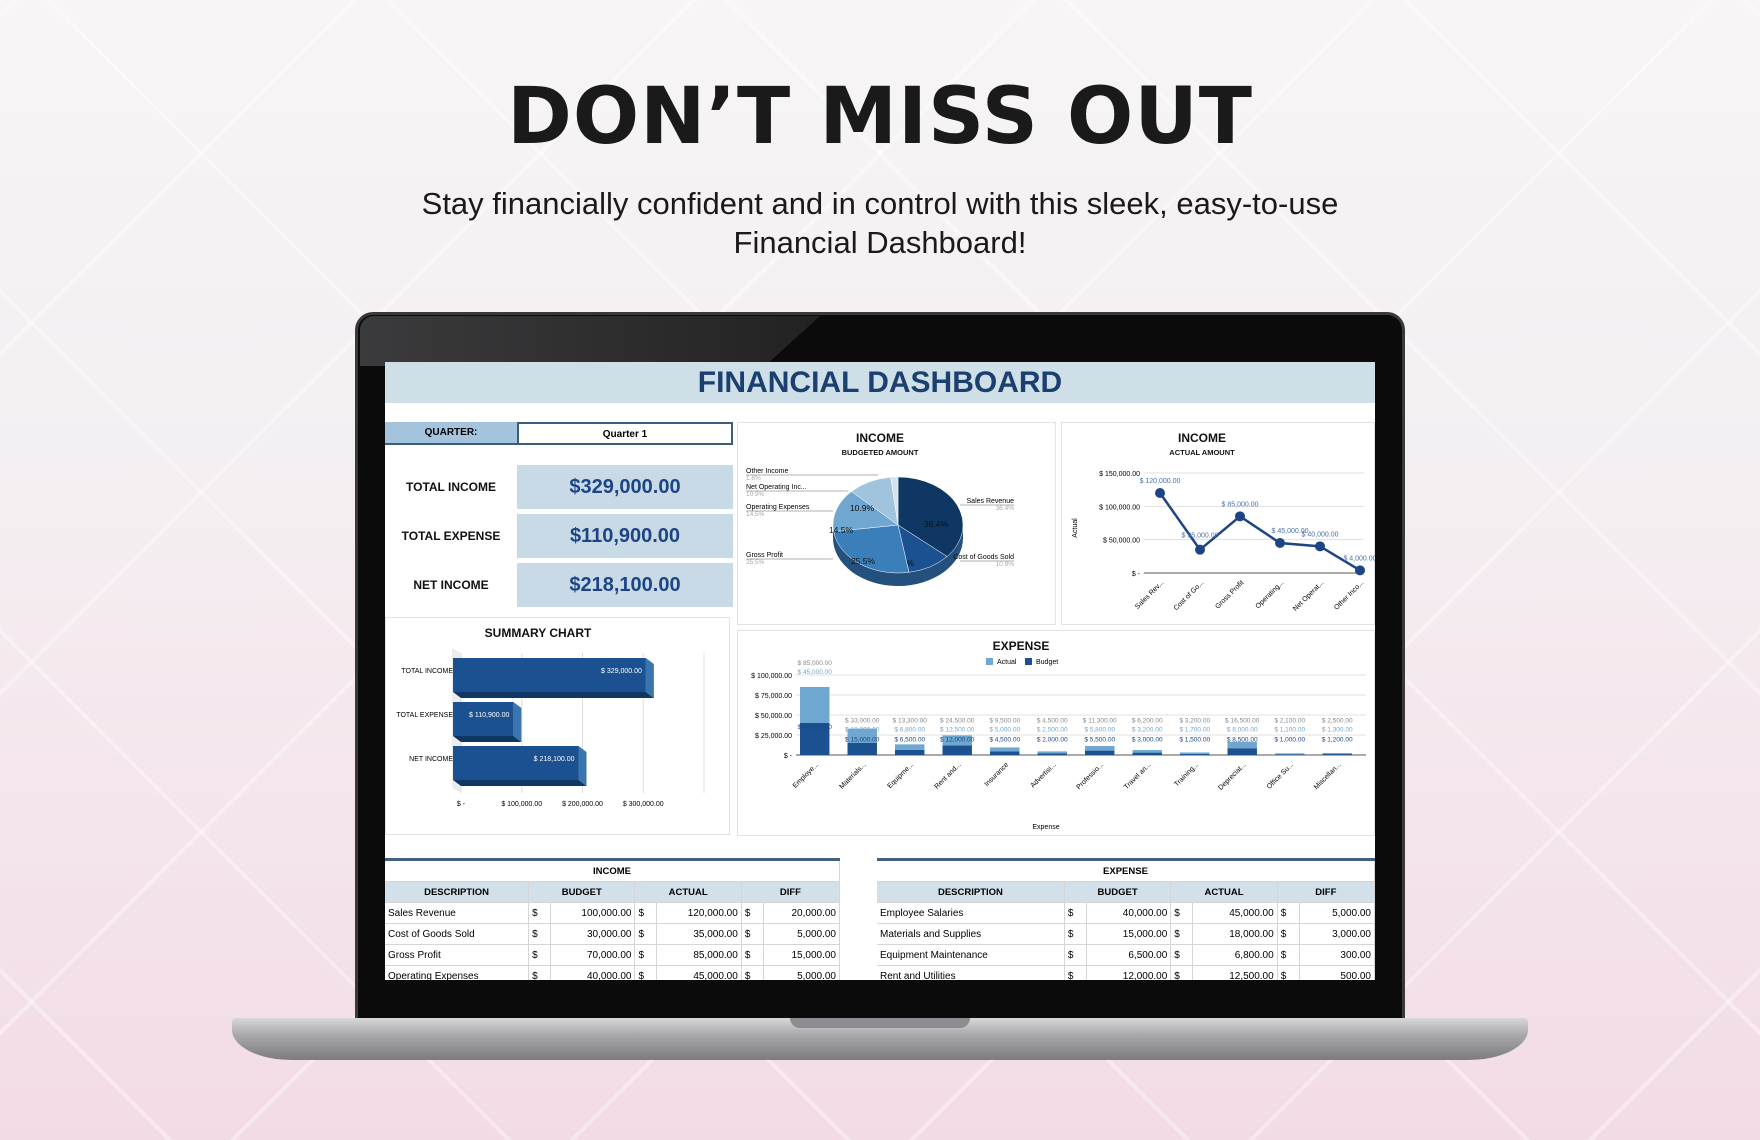 This screenshot has width=1760, height=1140. I want to click on kpi-value-net-income: $218,100.00, so click(625, 585).